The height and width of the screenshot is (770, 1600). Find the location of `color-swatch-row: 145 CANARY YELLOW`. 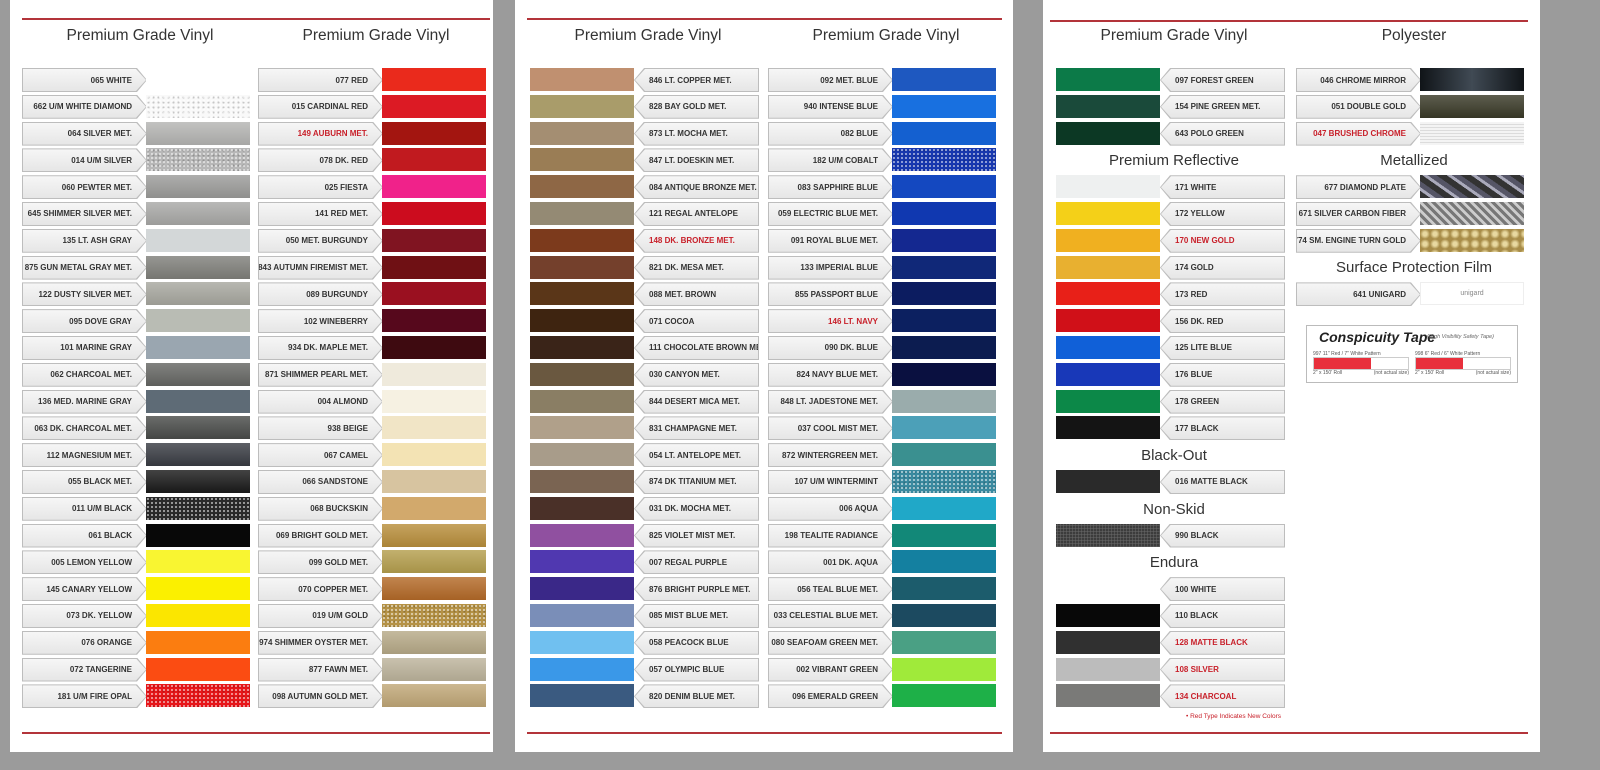

color-swatch-row: 145 CANARY YELLOW is located at coordinates (140, 589).